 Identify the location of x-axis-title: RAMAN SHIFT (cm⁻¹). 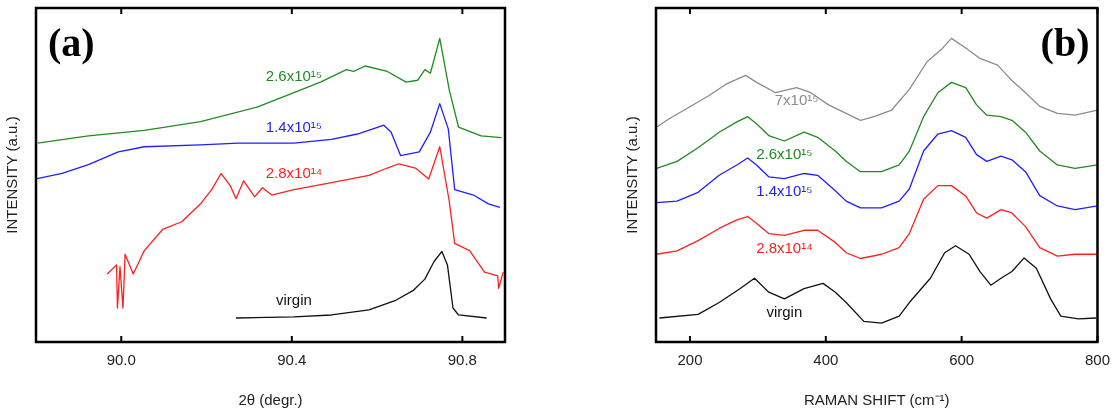
(876, 400).